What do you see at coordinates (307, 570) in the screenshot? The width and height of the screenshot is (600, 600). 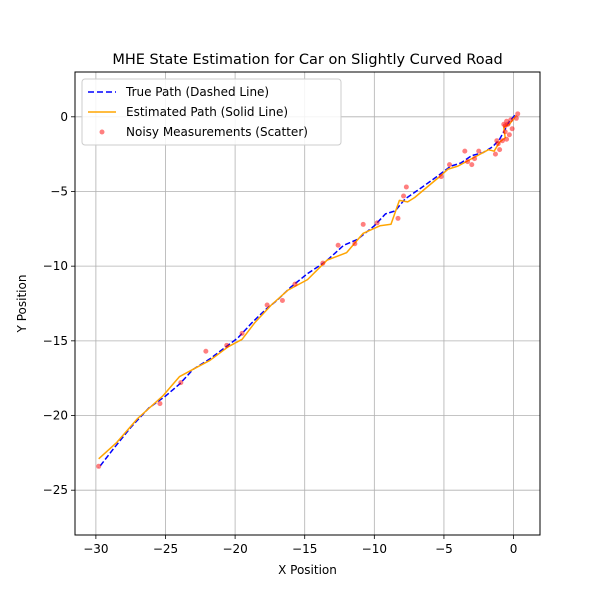 I see `x-axis-label: X Position` at bounding box center [307, 570].